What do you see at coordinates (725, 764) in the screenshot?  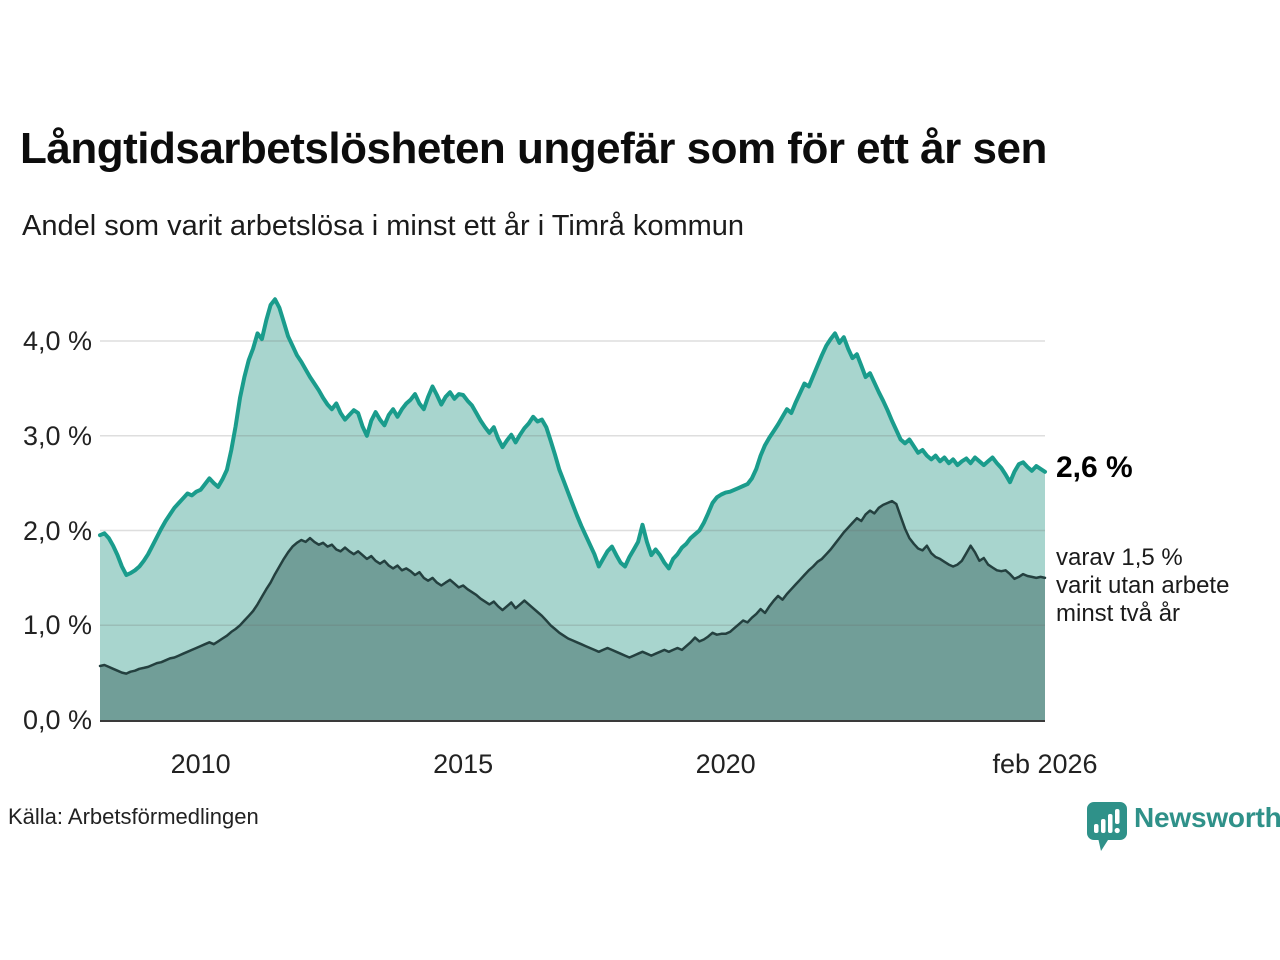 I see `x-tick-label: 2020` at bounding box center [725, 764].